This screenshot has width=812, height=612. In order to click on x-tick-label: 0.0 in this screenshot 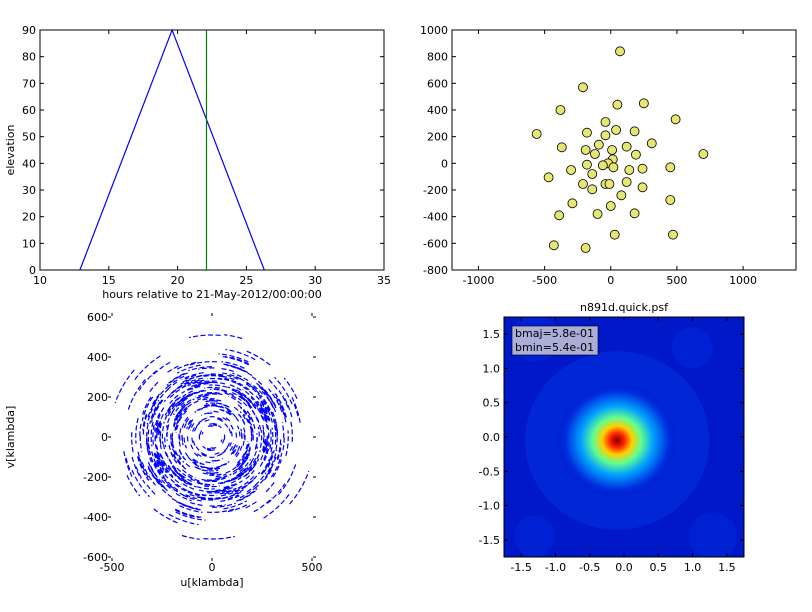, I will do `click(624, 567)`.